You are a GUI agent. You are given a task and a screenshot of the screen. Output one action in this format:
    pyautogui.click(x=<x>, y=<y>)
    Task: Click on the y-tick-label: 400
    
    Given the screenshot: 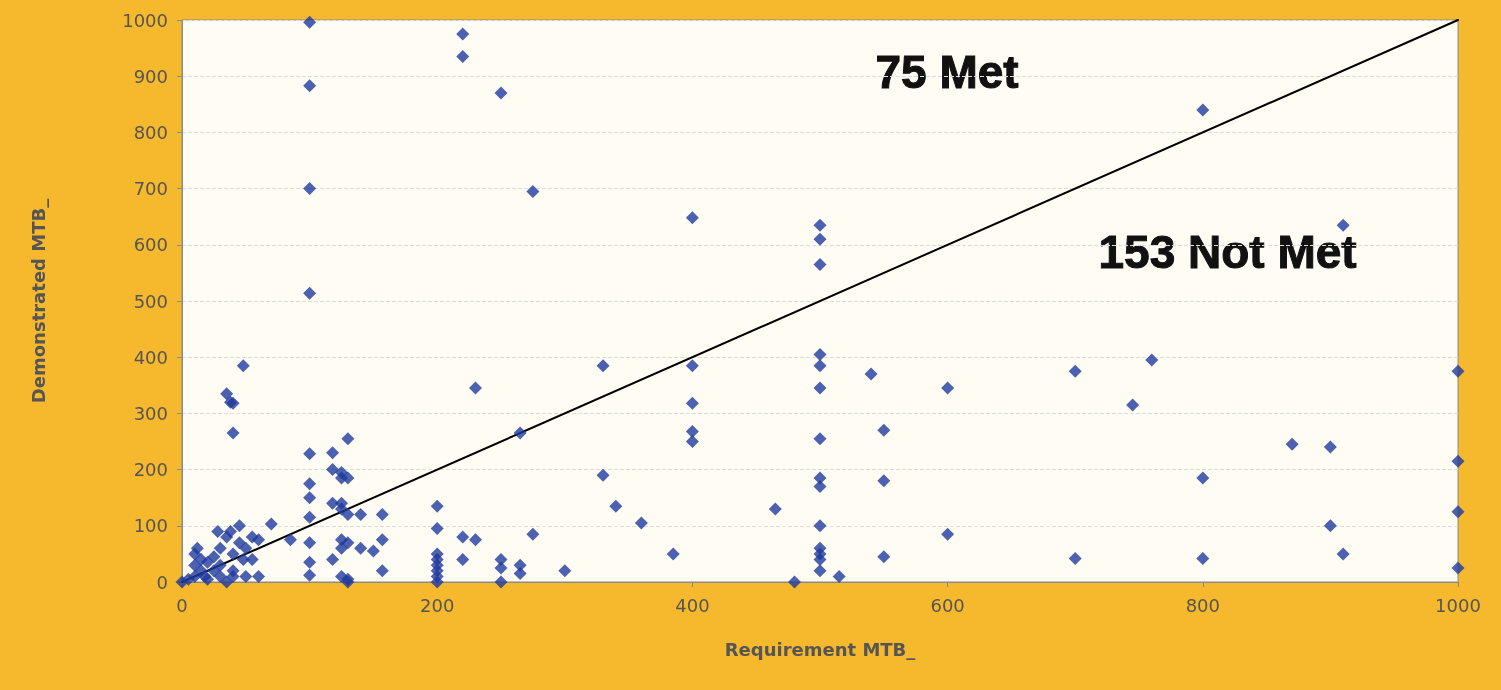 What is the action you would take?
    pyautogui.click(x=150, y=357)
    